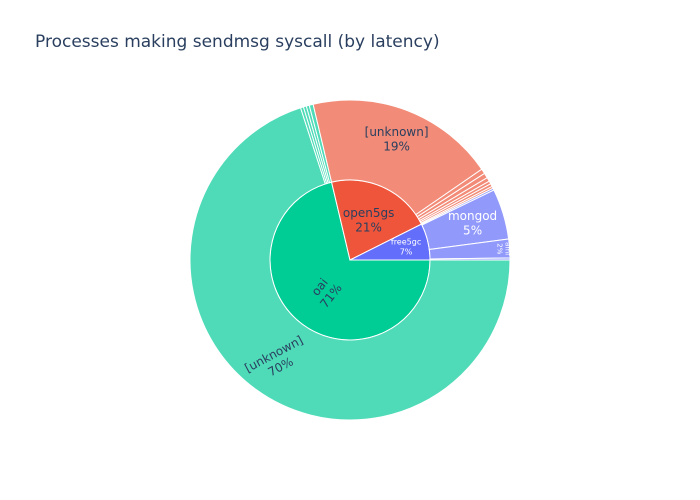 The width and height of the screenshot is (700, 500). I want to click on label-free5gc-line-0: free5gc, so click(406, 242).